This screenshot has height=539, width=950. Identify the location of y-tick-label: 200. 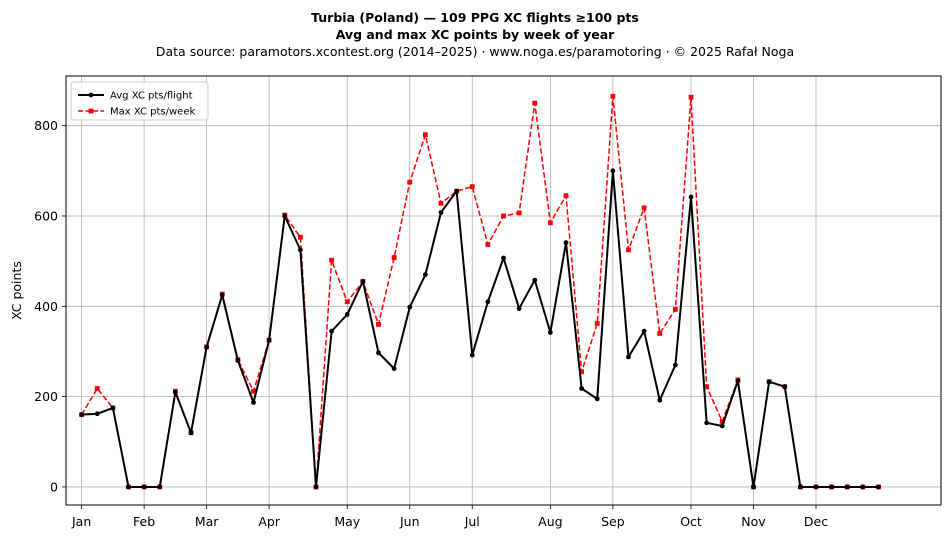
(46, 396).